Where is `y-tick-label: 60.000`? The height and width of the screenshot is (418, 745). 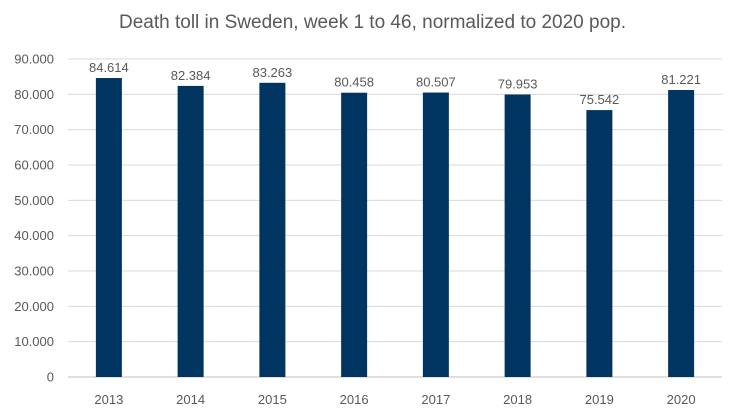 y-tick-label: 60.000 is located at coordinates (34, 165).